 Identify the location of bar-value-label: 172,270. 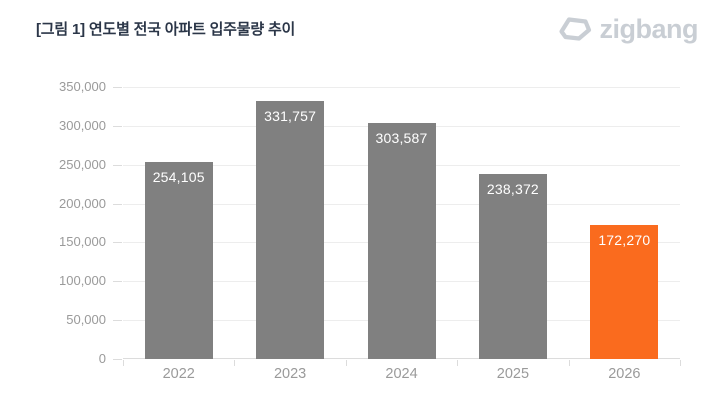
(624, 240).